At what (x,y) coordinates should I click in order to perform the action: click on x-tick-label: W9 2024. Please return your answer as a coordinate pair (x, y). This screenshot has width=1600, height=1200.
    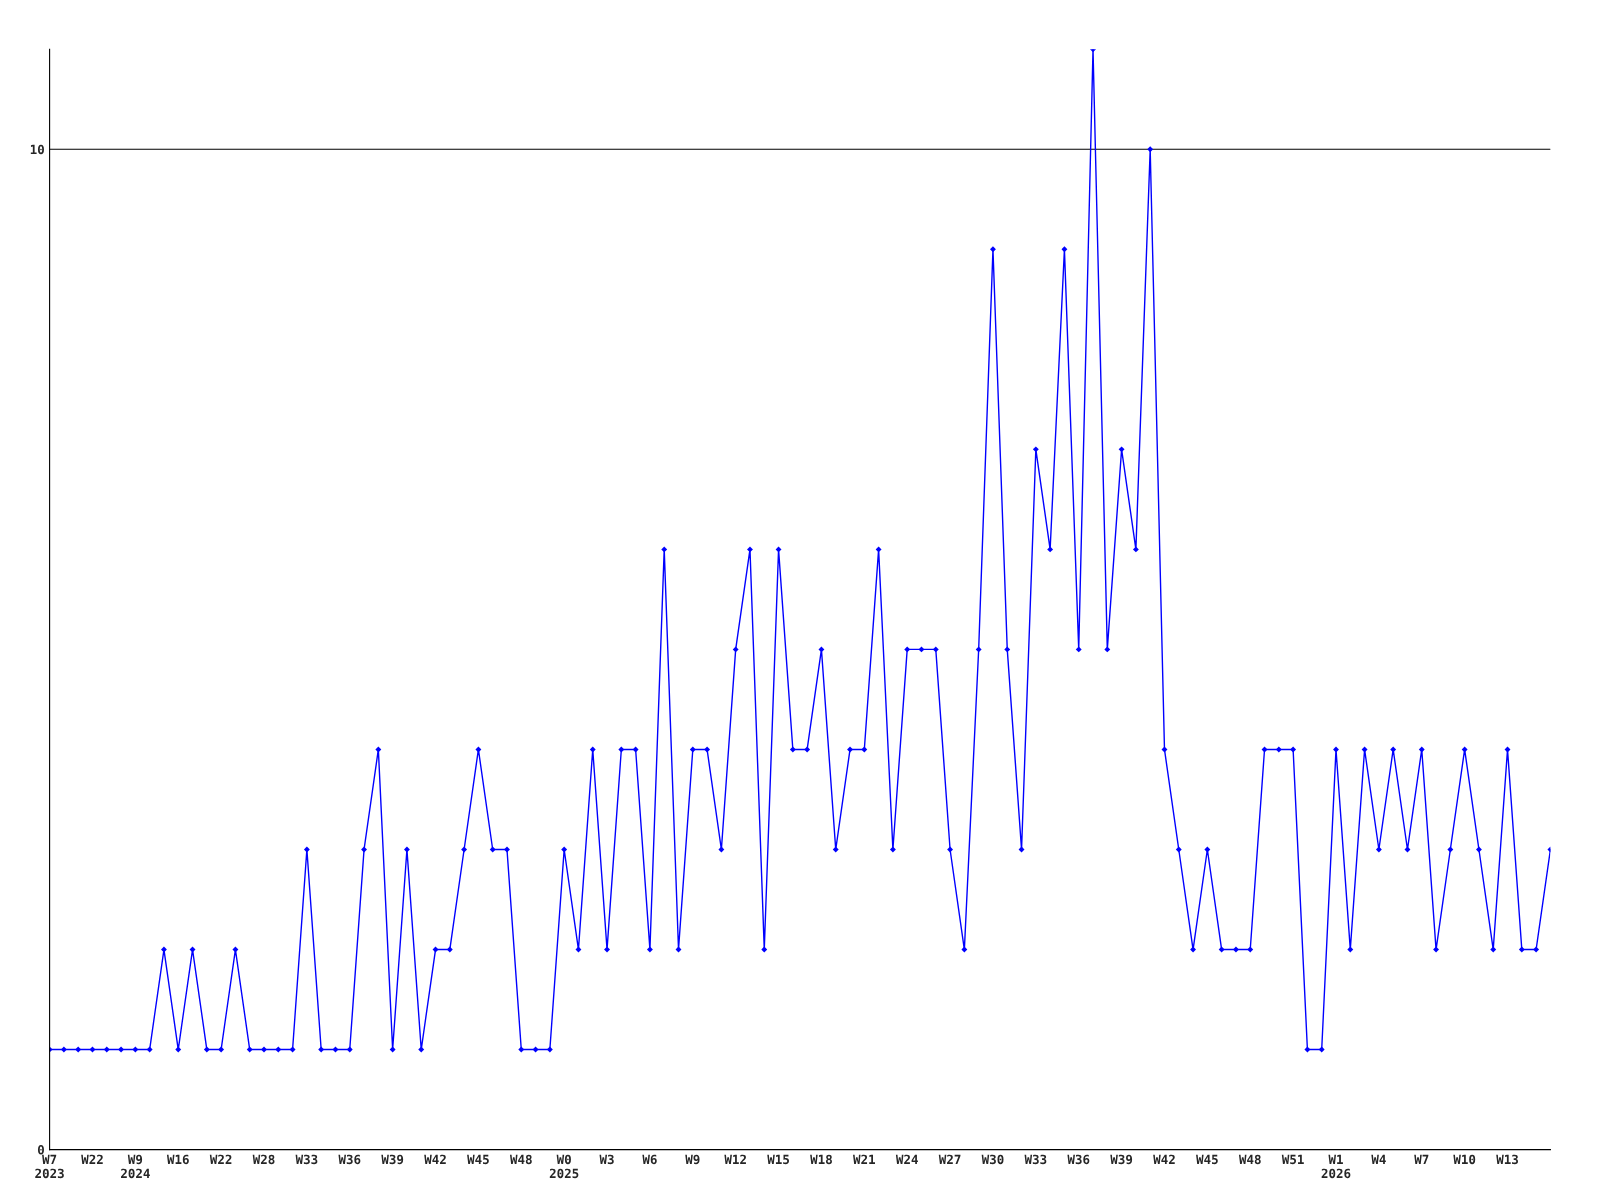
    Looking at the image, I should click on (135, 1166).